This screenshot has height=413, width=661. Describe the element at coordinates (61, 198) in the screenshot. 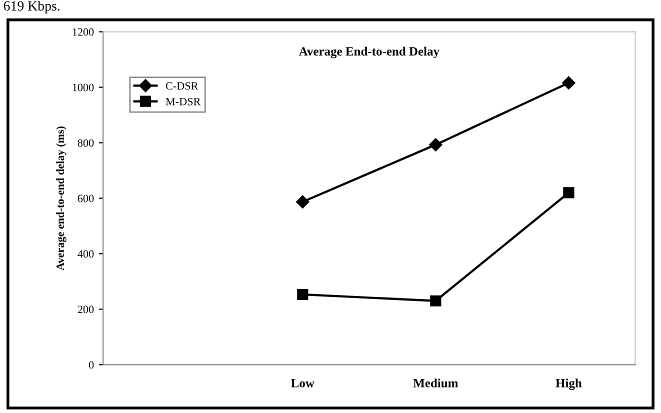

I see `y-axis-title: Average end-to-end delay (ms)` at that location.